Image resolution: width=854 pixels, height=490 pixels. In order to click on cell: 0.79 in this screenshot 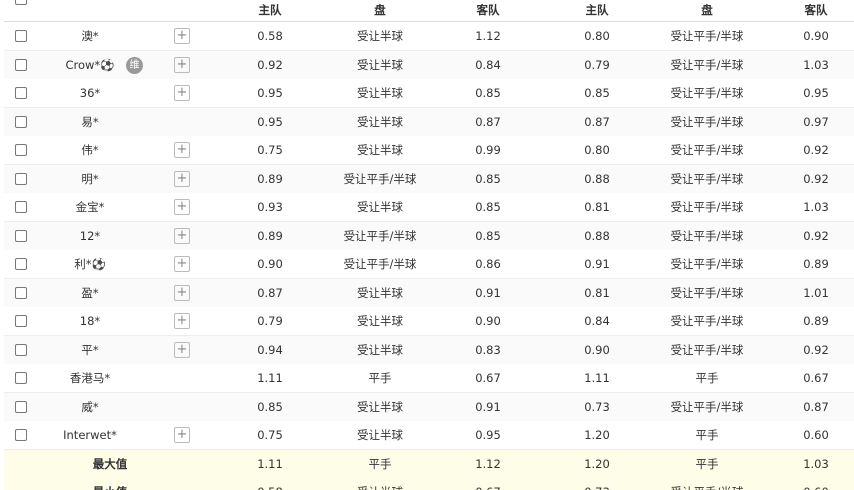, I will do `click(270, 321)`.